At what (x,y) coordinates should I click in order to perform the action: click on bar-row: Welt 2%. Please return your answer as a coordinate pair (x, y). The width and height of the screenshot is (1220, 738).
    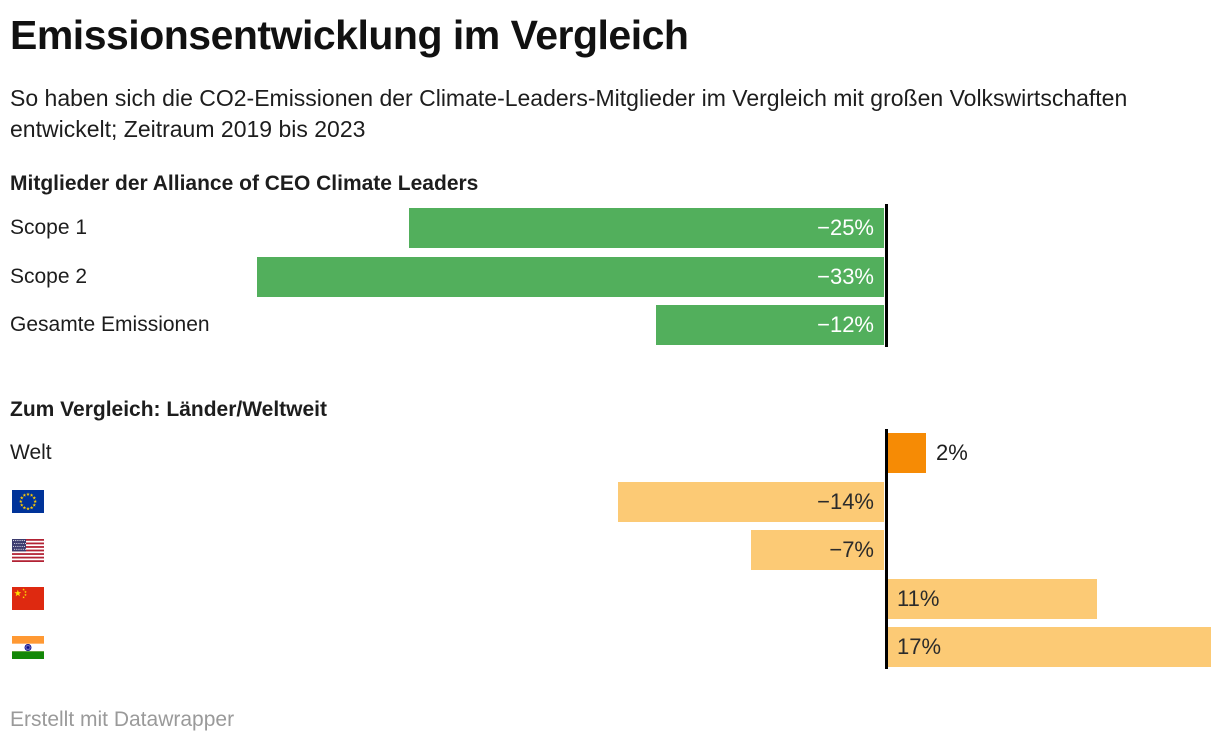
    Looking at the image, I should click on (610, 453).